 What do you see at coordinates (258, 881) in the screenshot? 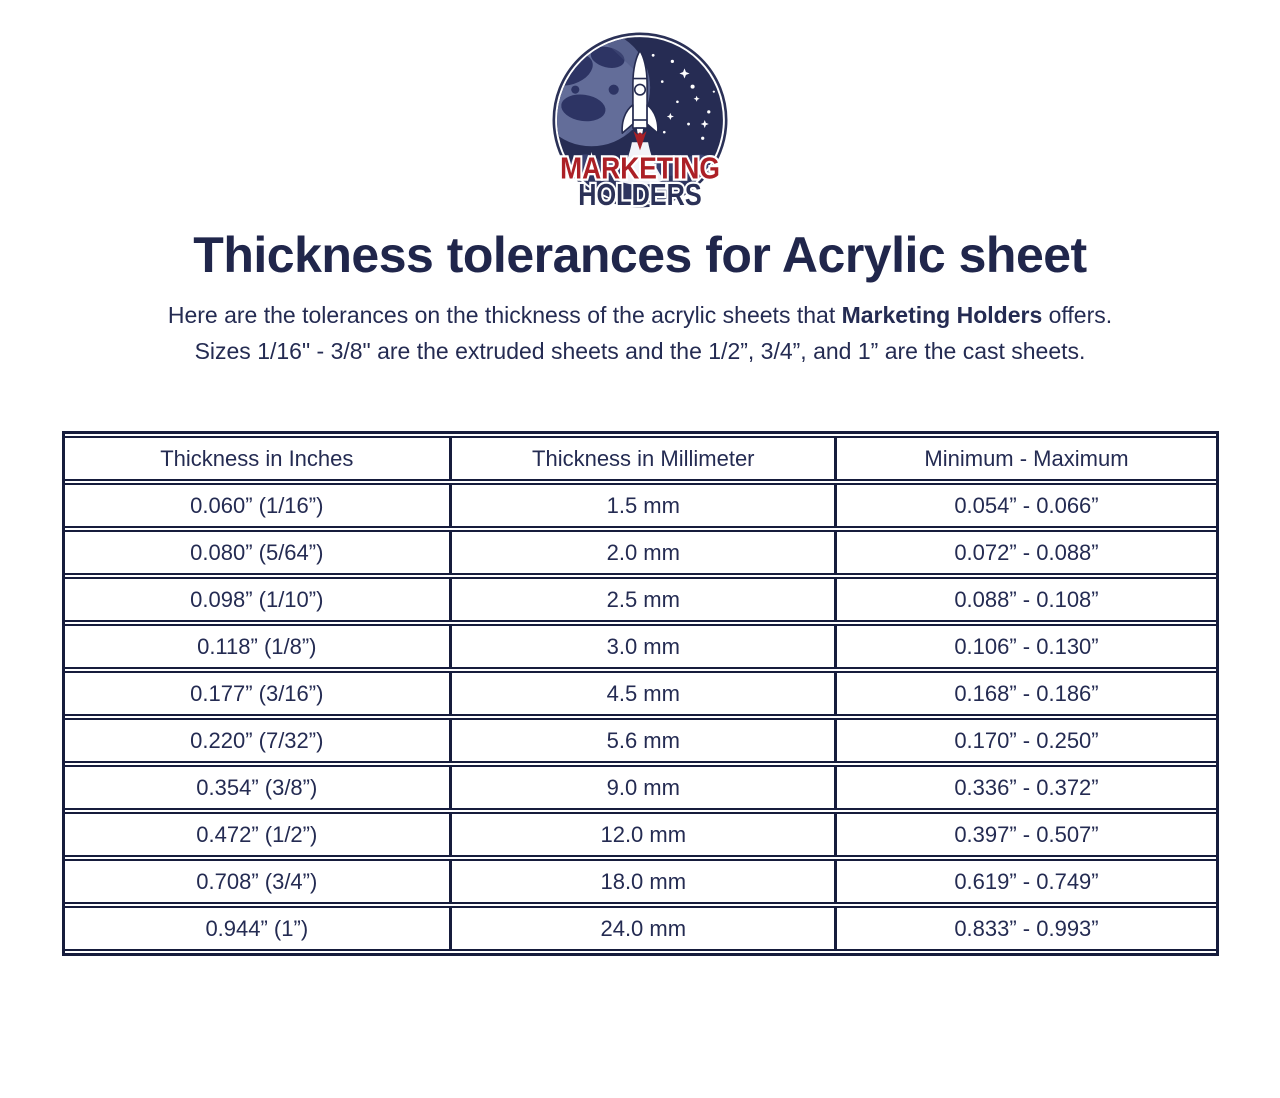
I see `cell-inches: 0.708” (3/4”)` at bounding box center [258, 881].